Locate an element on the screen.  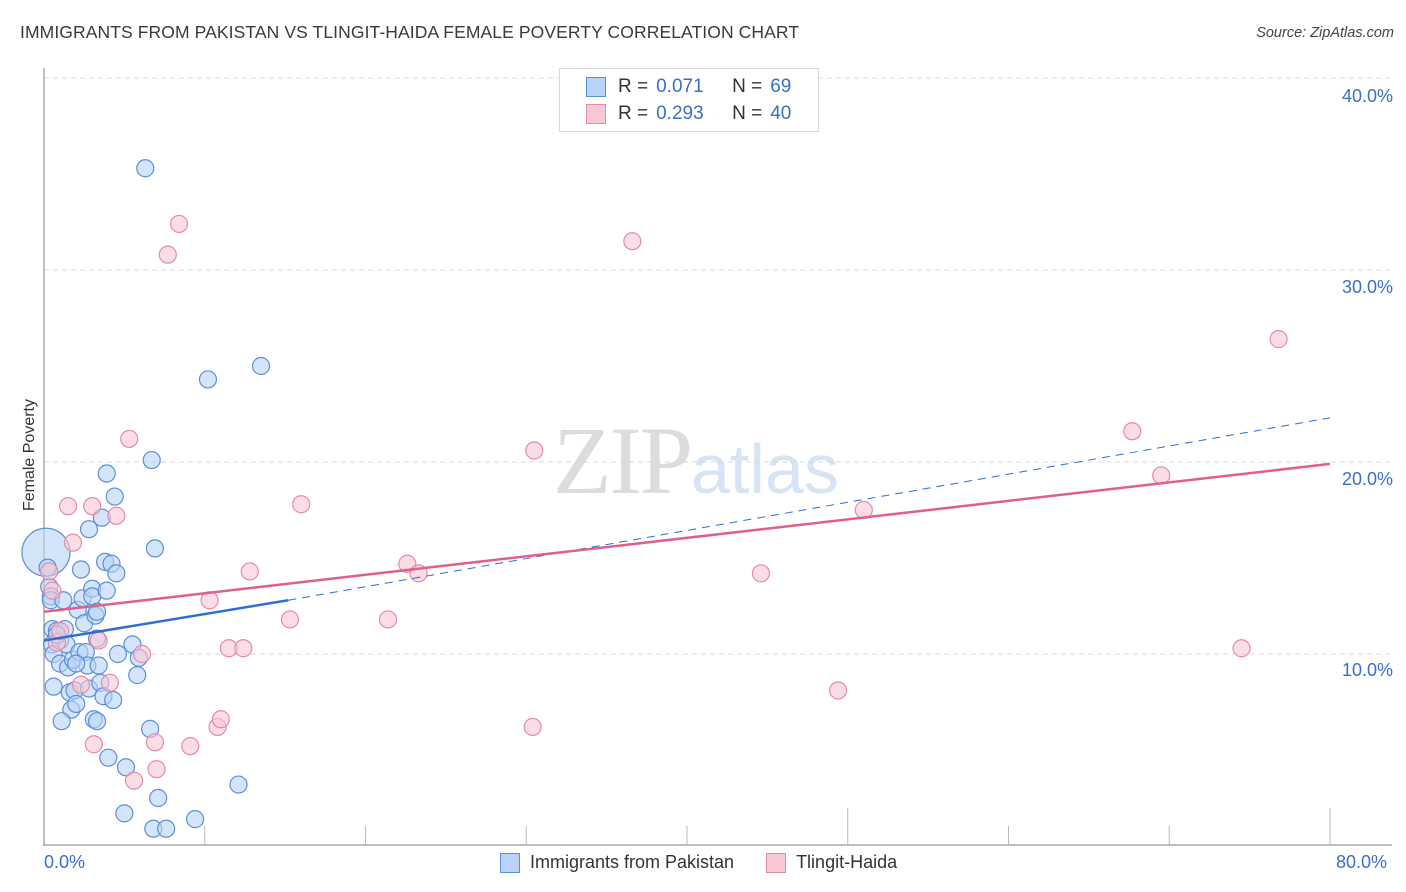
x-tick-80: 80.0% is located at coordinates (1362, 862).